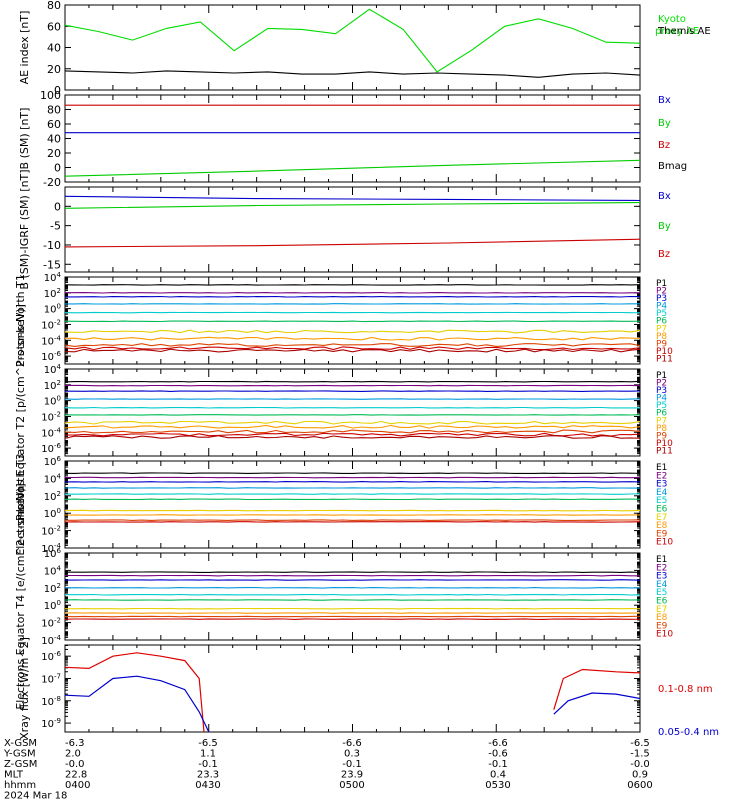 This screenshot has width=750, height=800. What do you see at coordinates (664, 145) in the screenshot?
I see `legend-entry: Bz` at bounding box center [664, 145].